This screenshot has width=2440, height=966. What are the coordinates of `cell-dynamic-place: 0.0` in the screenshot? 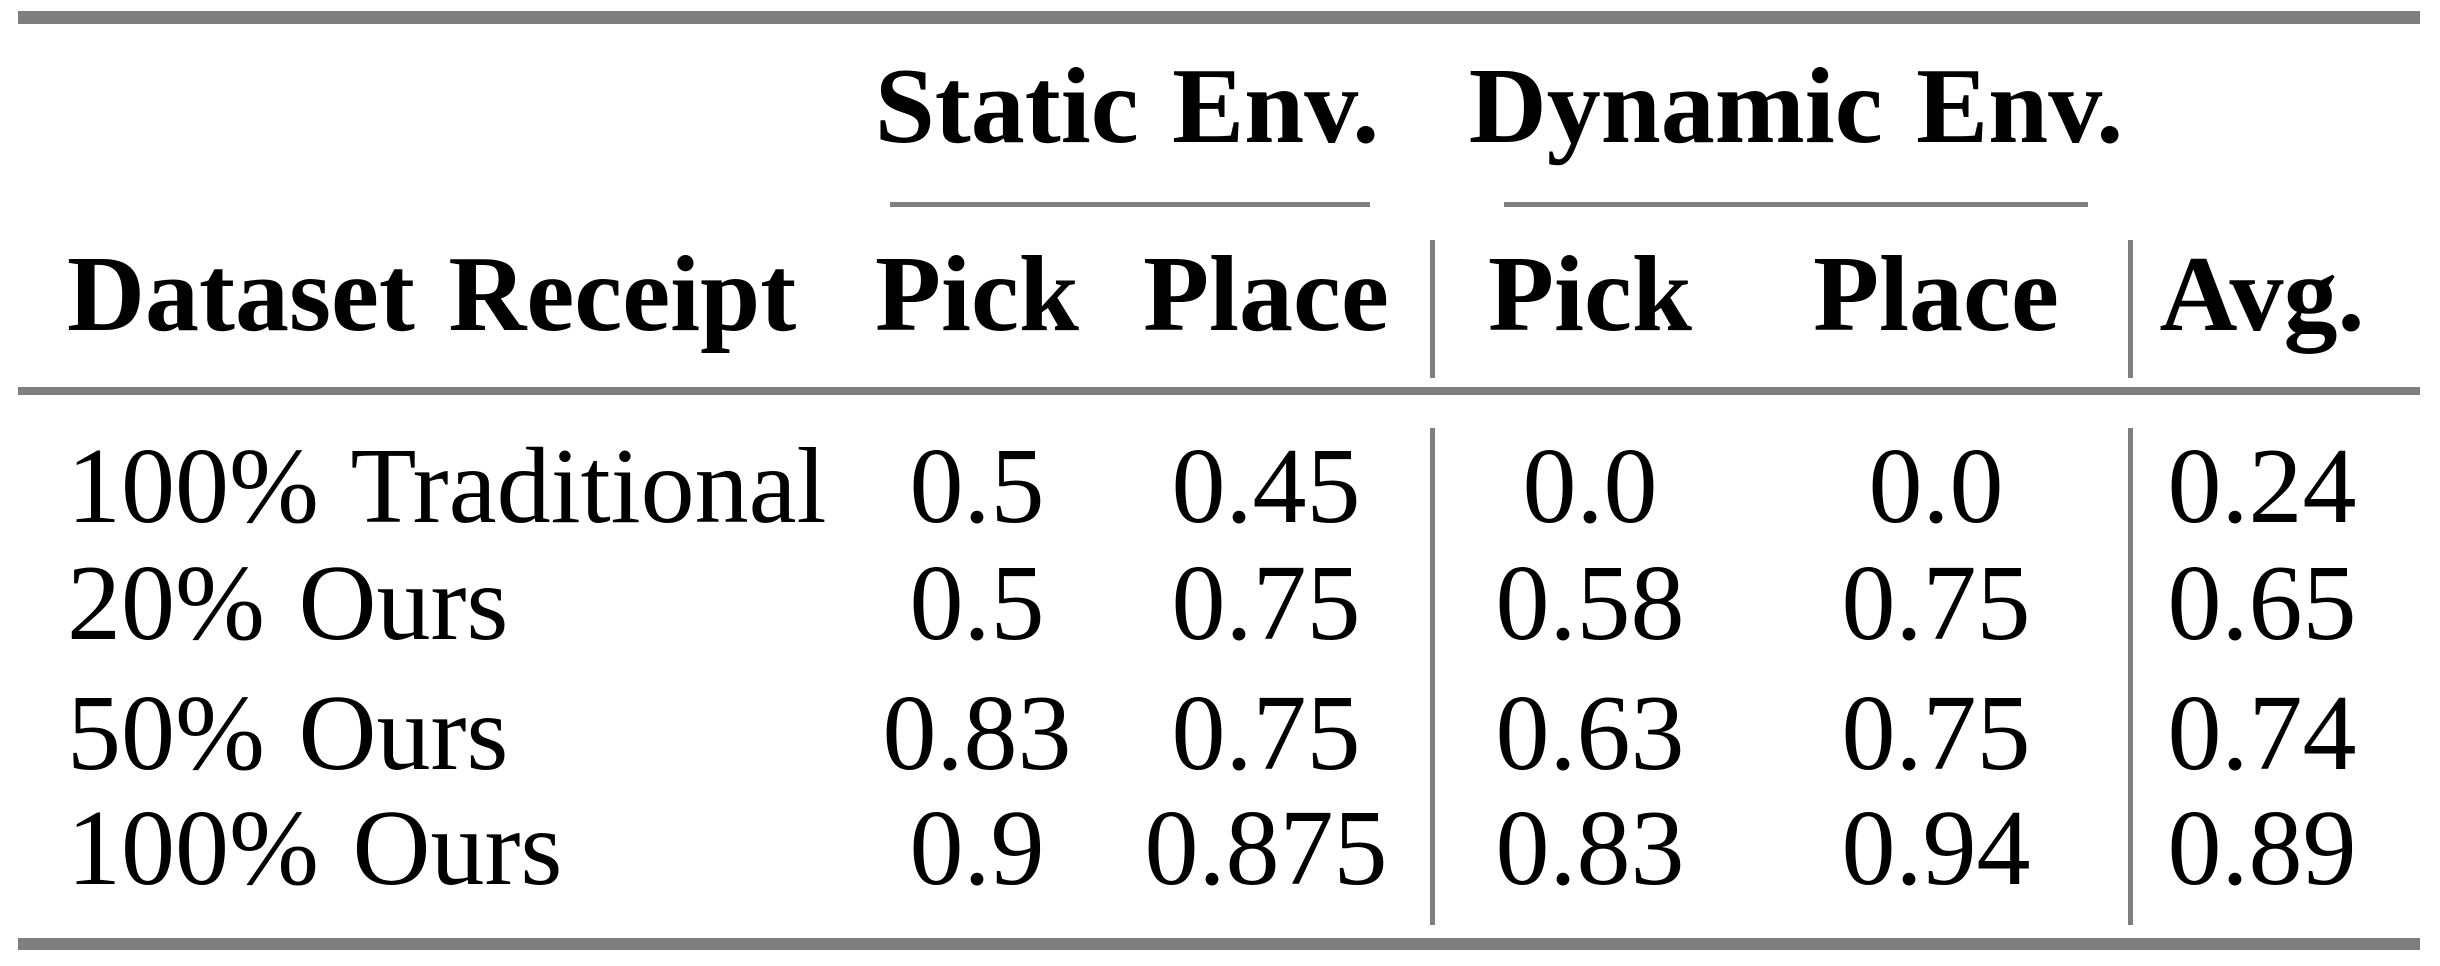 It's located at (1936, 486).